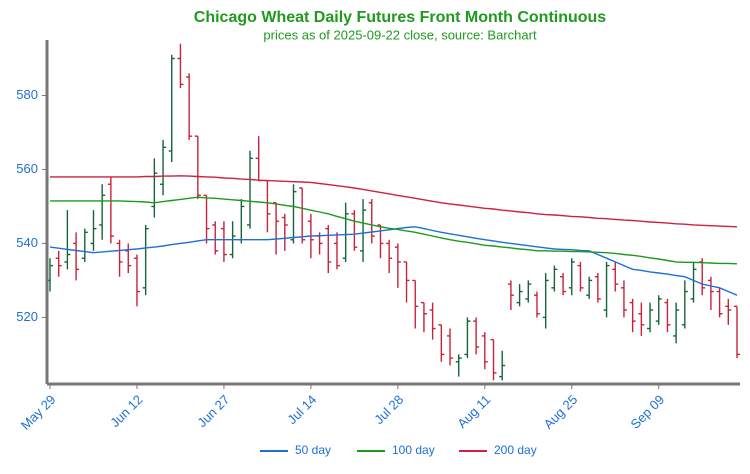  Describe the element at coordinates (27, 94) in the screenshot. I see `y-tick-label: 580` at that location.